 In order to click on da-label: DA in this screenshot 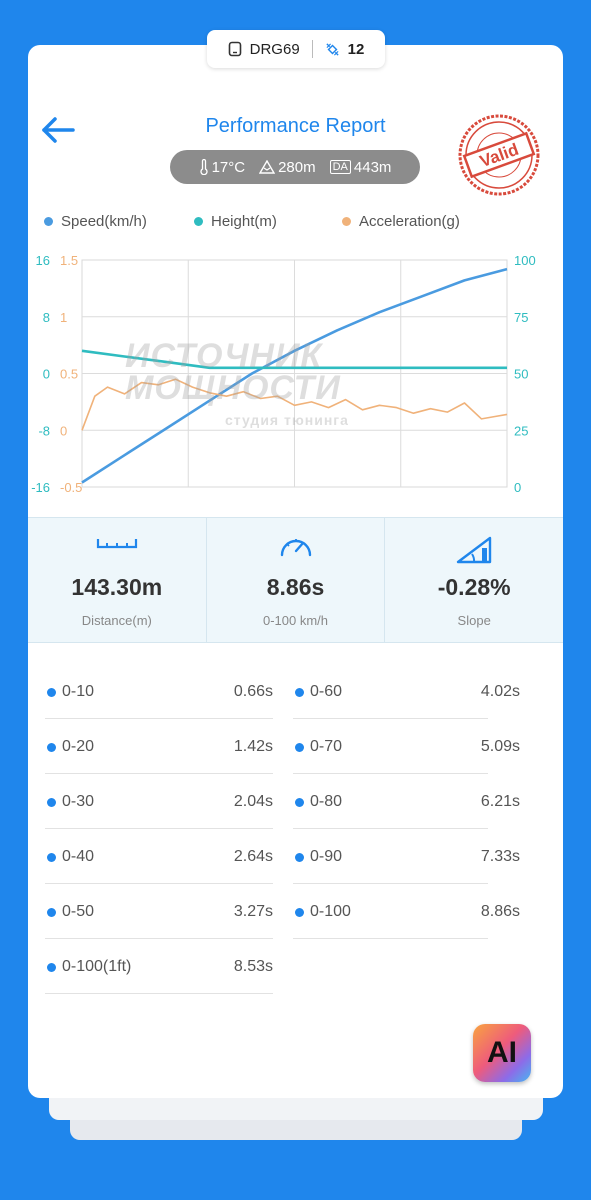, I will do `click(340, 167)`.